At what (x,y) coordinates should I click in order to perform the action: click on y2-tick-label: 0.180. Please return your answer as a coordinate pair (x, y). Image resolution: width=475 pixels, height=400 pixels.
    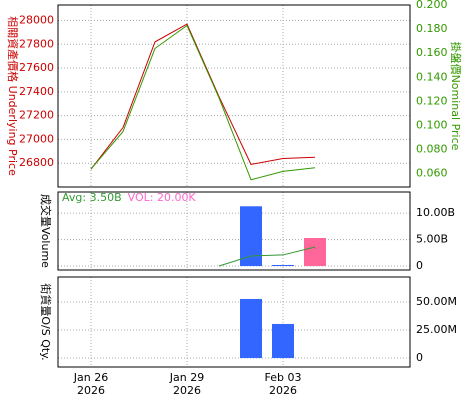
    Looking at the image, I should click on (432, 28).